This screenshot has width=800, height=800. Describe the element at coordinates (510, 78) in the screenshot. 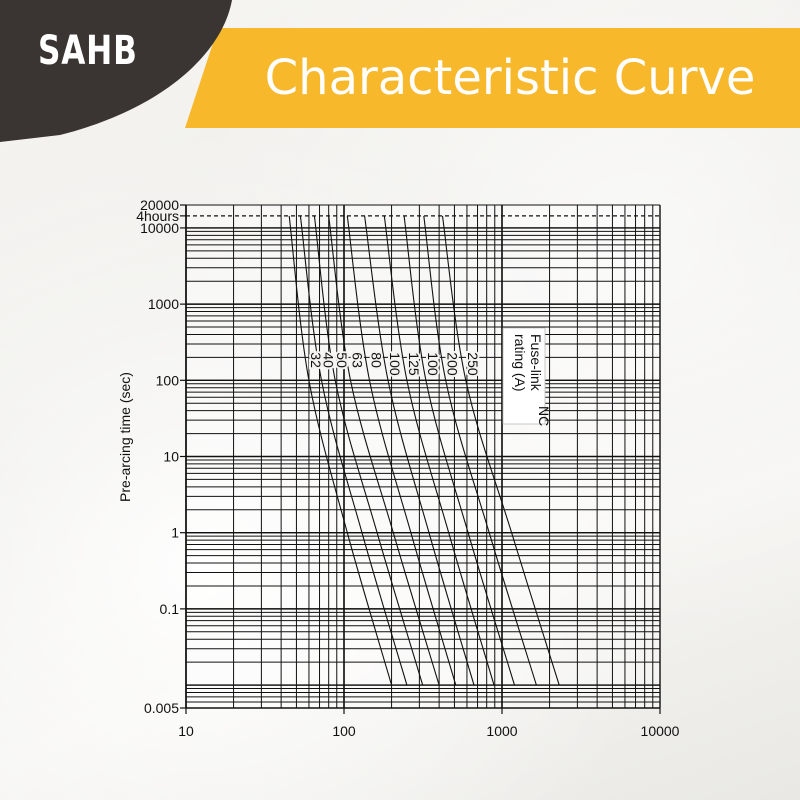

I see `page-title: Characteristic Curve` at that location.